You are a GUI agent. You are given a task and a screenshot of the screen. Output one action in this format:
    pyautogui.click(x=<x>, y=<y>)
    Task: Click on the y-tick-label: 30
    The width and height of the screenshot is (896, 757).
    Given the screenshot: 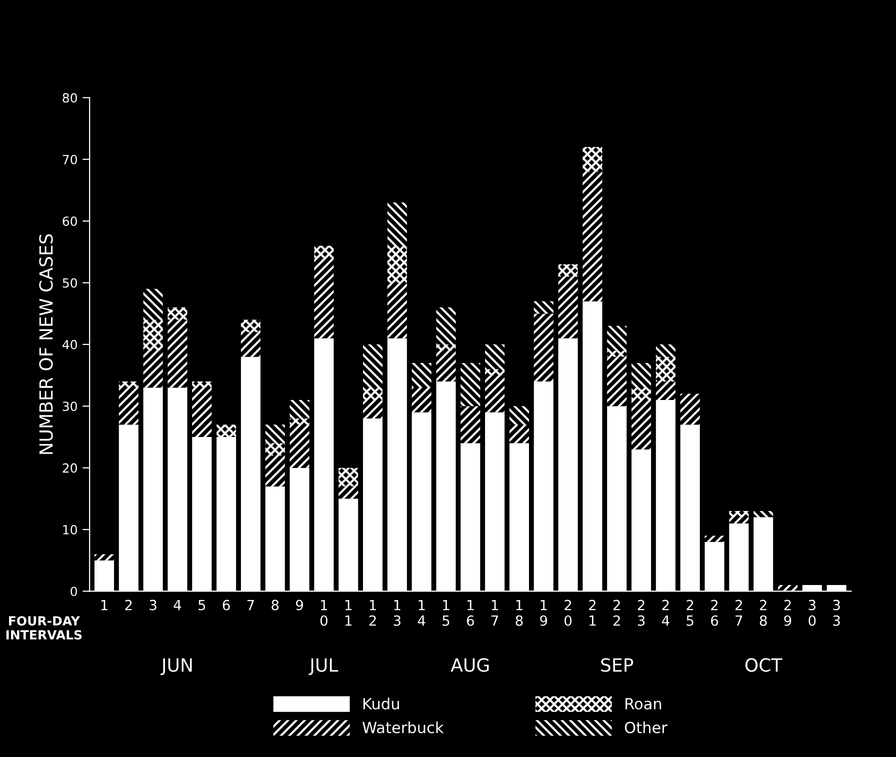 What is the action you would take?
    pyautogui.click(x=69, y=407)
    